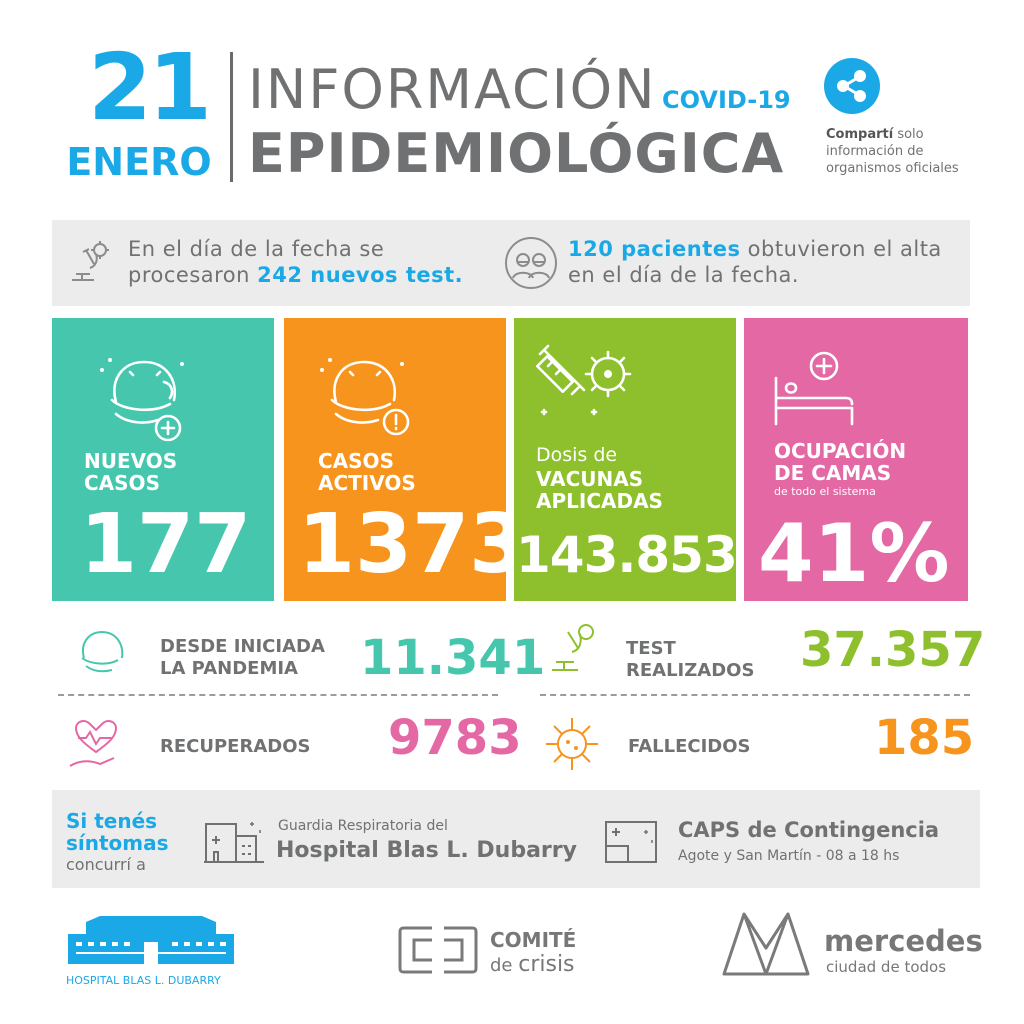 This screenshot has height=1024, width=1024. I want to click on syringe-virus-icon, so click(589, 392).